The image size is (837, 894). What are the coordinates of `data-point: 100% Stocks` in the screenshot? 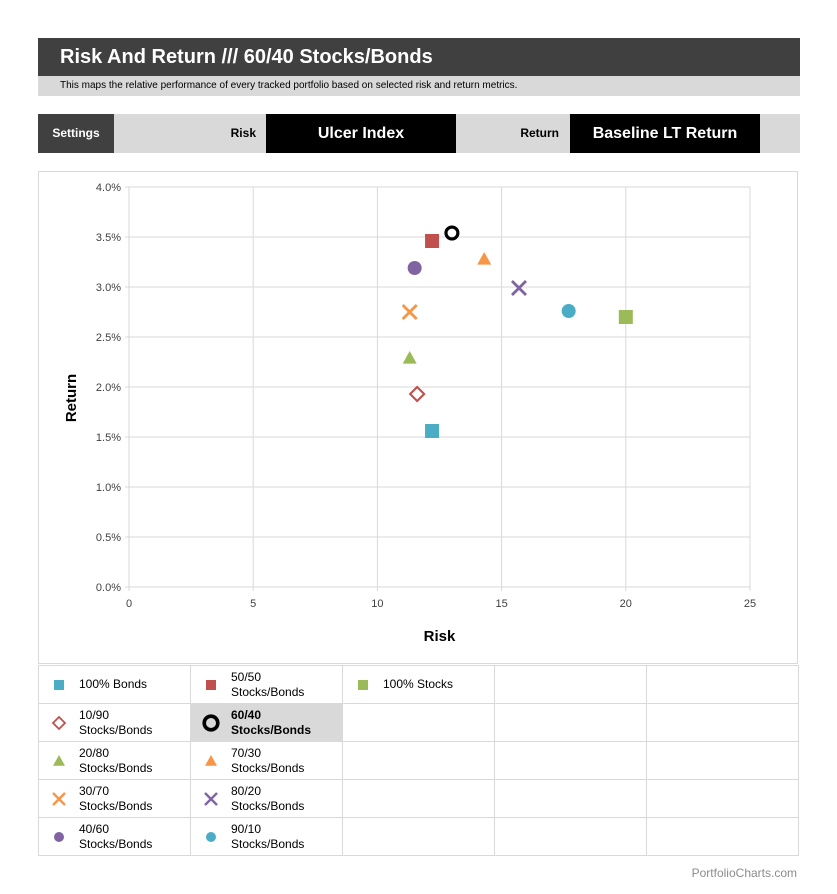 It's located at (625, 317).